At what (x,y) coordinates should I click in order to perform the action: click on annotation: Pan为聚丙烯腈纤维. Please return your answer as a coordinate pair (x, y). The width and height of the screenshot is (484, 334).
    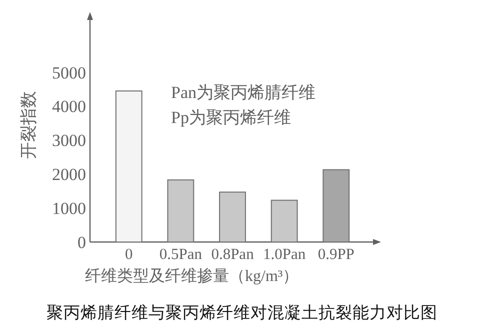
    Looking at the image, I should click on (243, 92).